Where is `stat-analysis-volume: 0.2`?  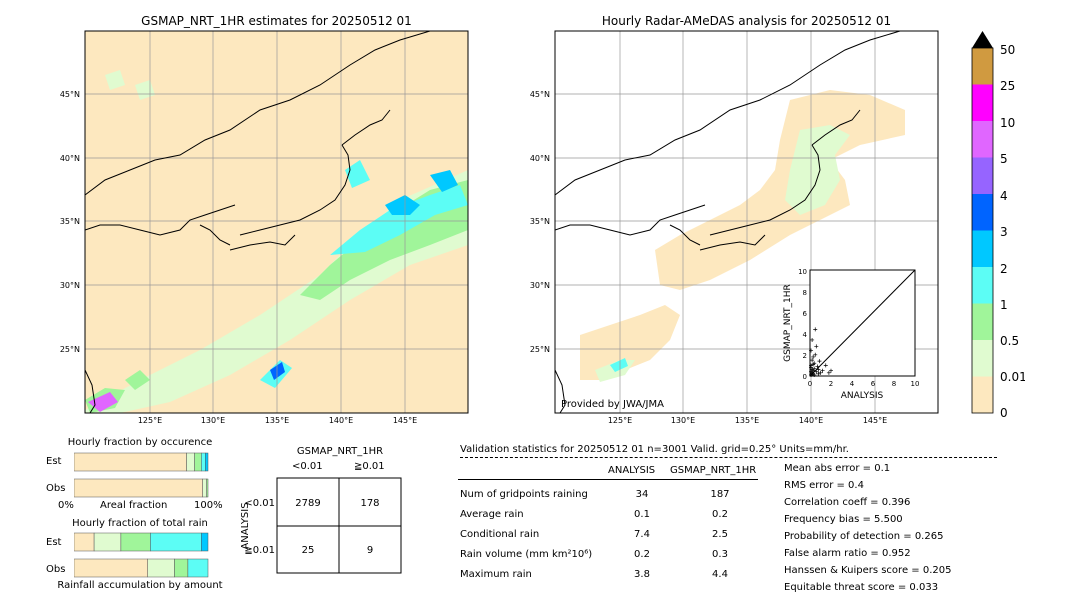 stat-analysis-volume: 0.2 is located at coordinates (642, 554).